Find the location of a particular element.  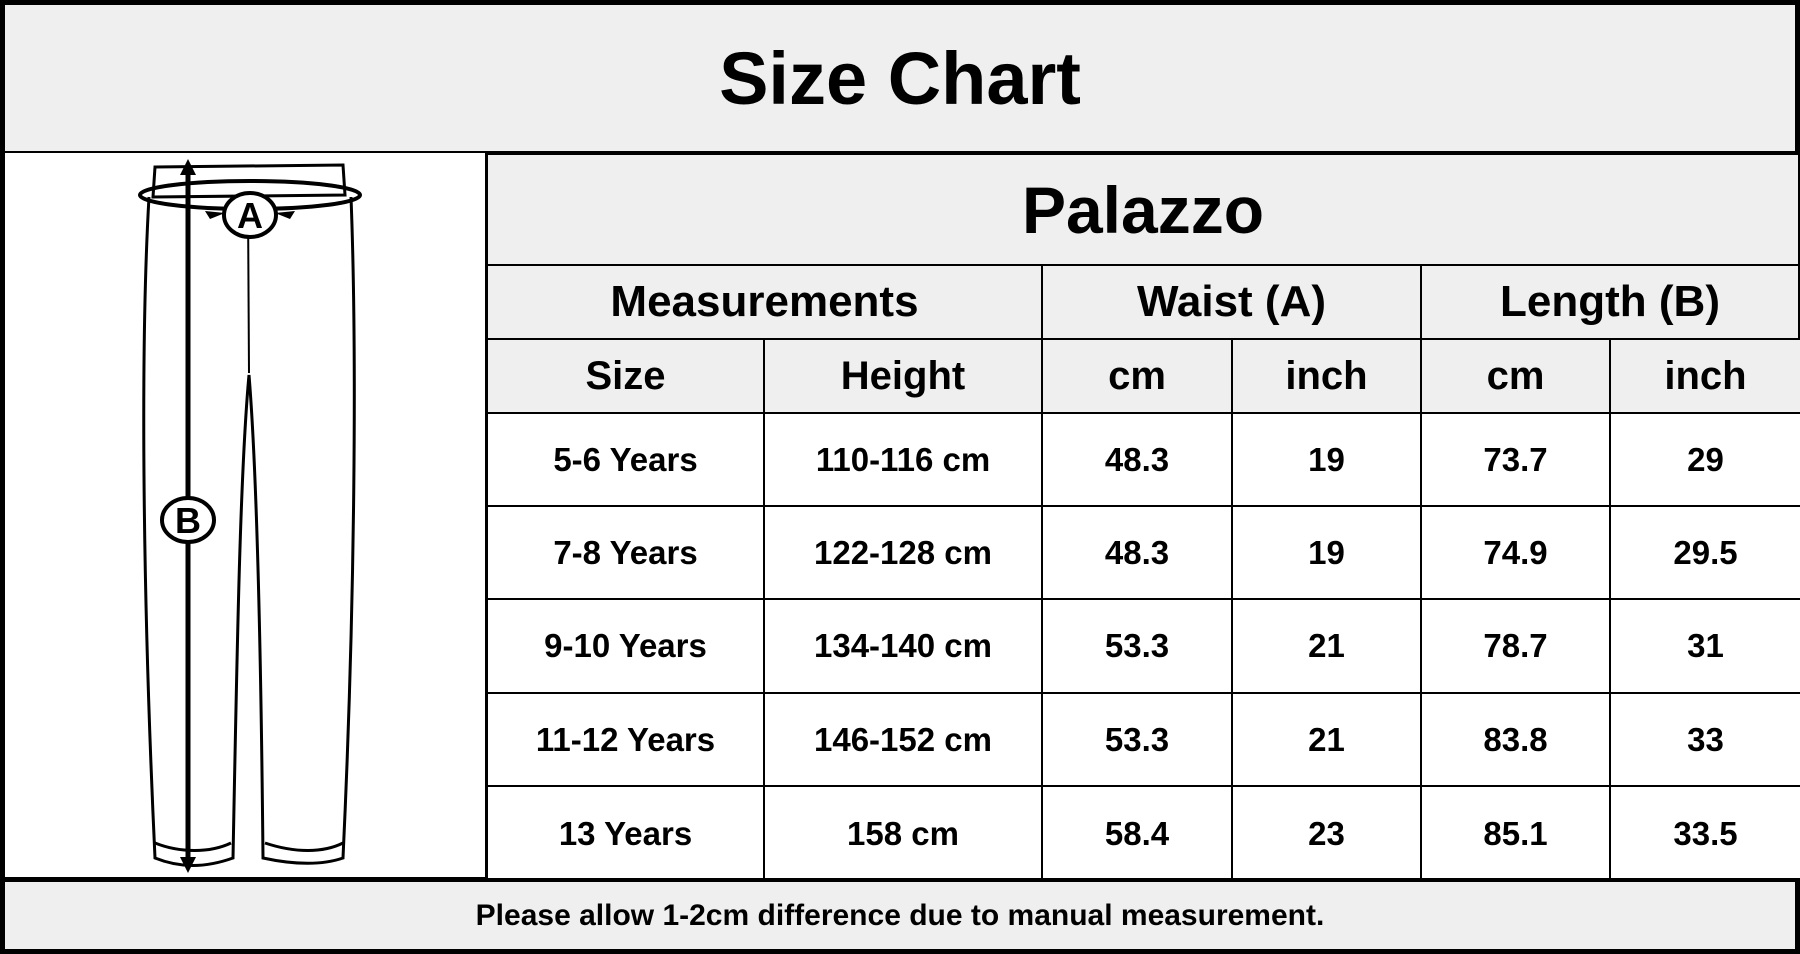

table-cell-length-inch: 33 is located at coordinates (1704, 739).